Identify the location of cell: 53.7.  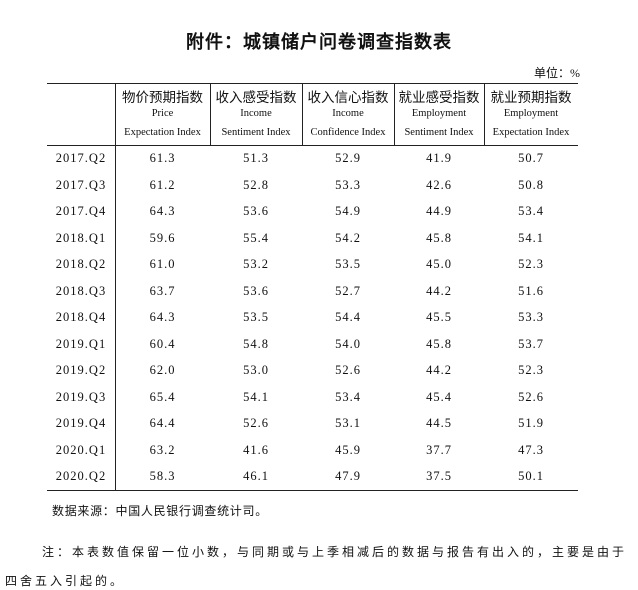
(531, 343).